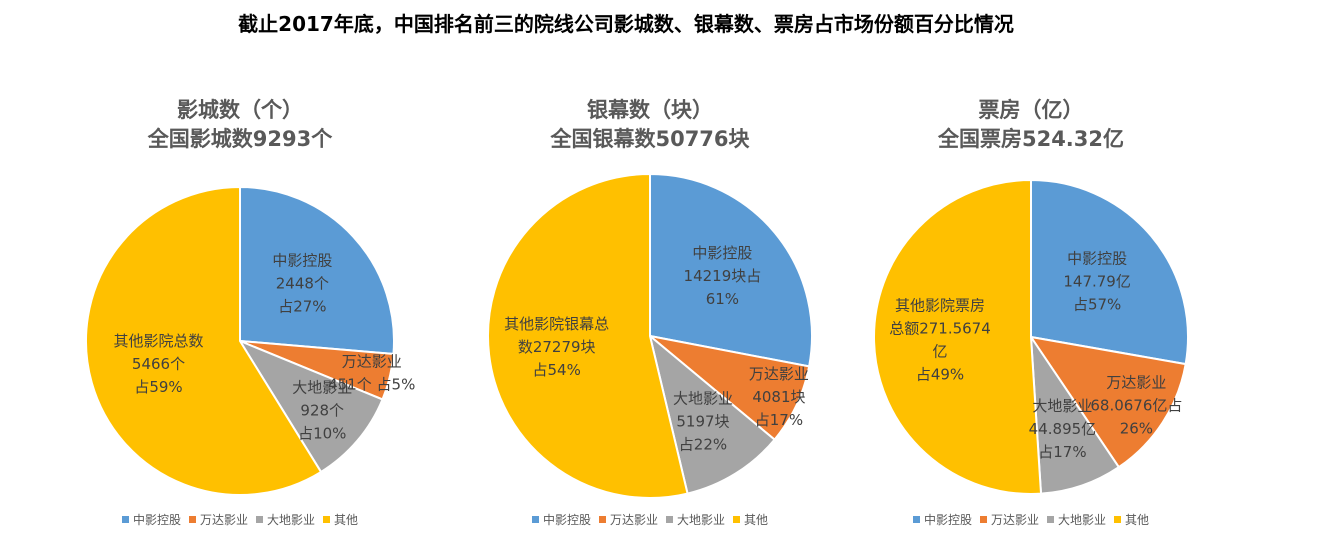 The width and height of the screenshot is (1332, 541). I want to click on chart-title-line-2: 全国票房524.32亿, so click(1031, 139).